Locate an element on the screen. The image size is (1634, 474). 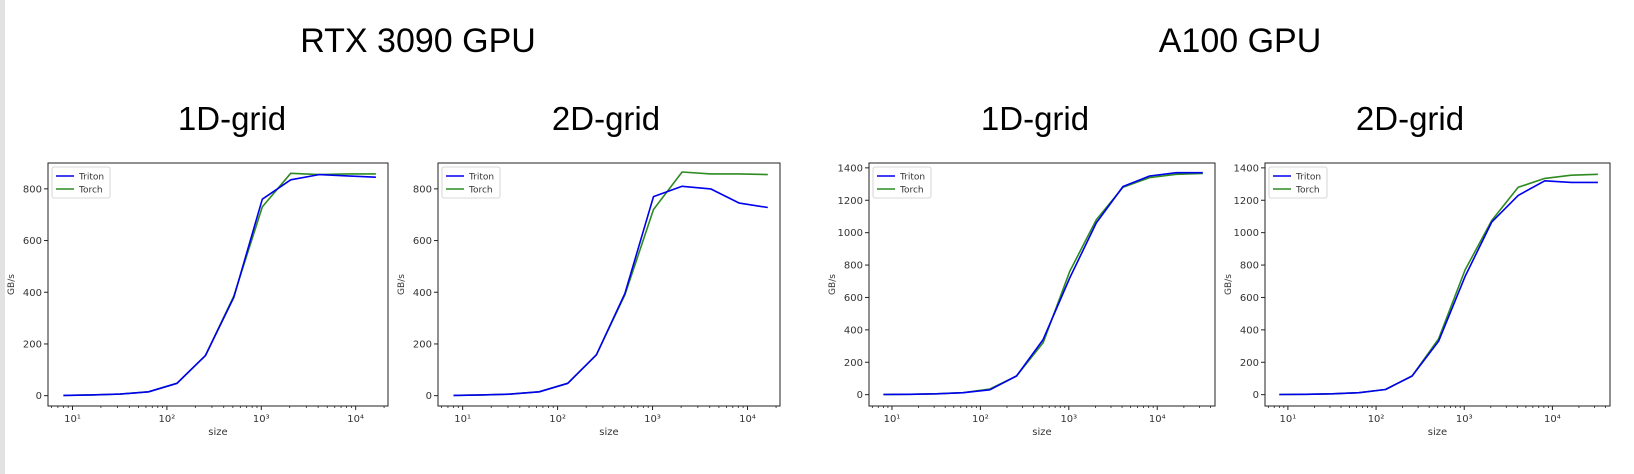
chart-title-a100-2d: 2D-grid is located at coordinates (1410, 118).